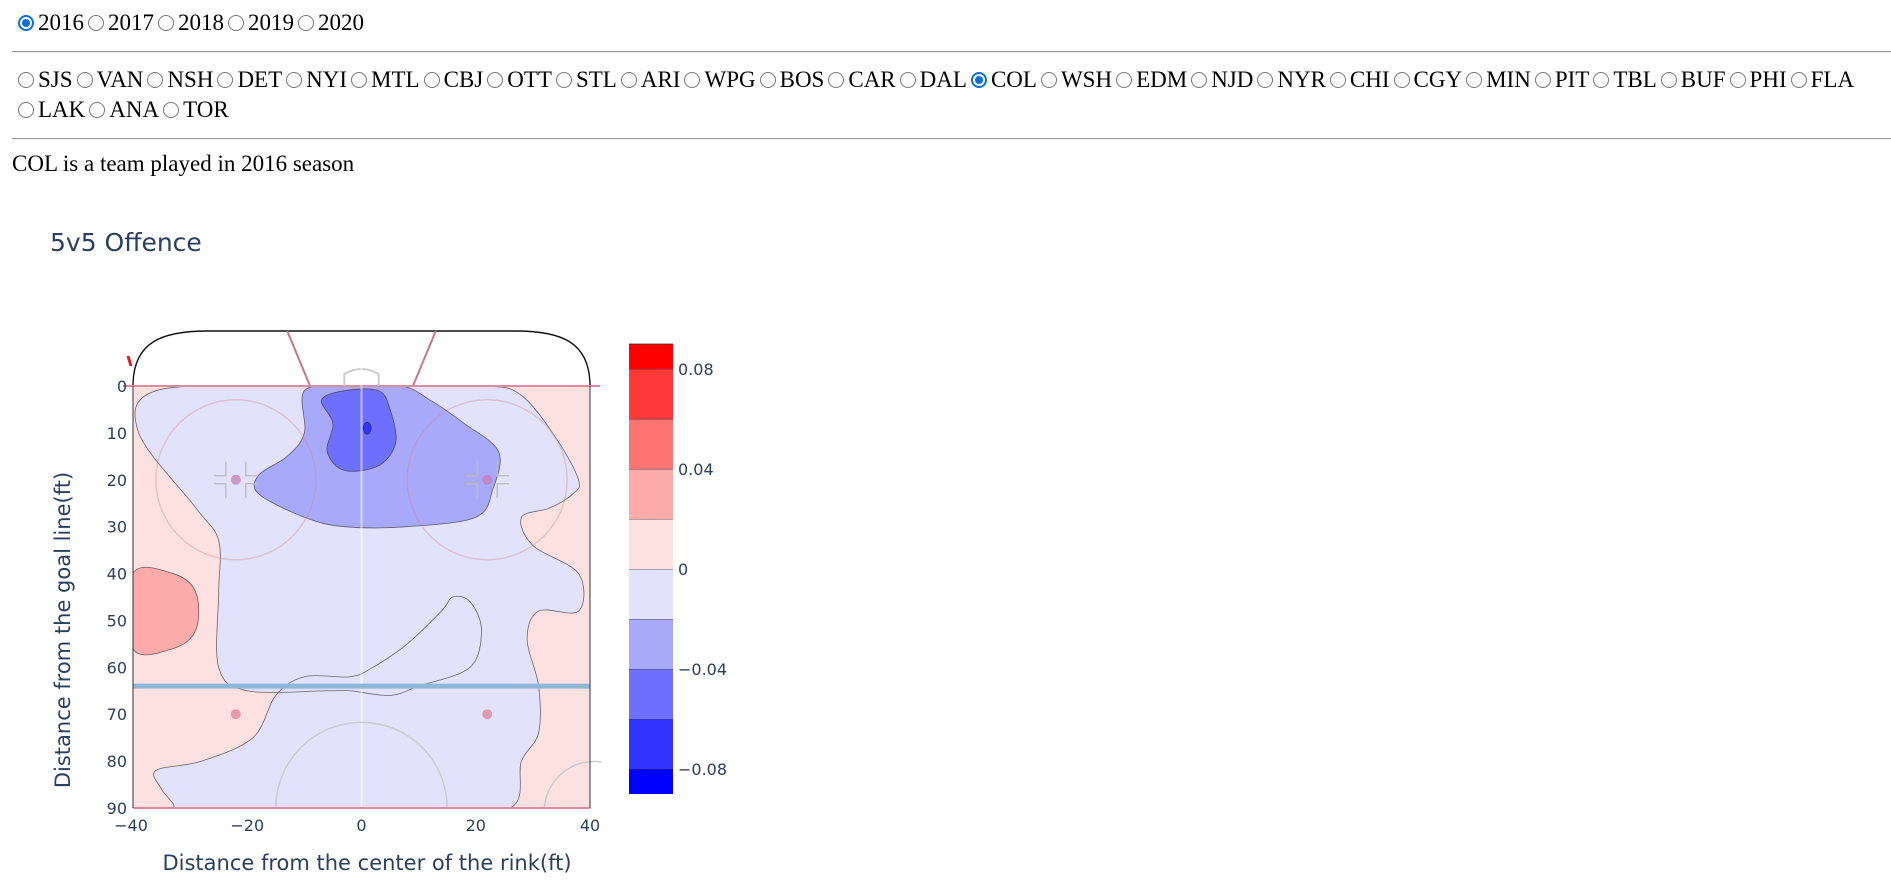 The height and width of the screenshot is (886, 1891). I want to click on colorbar, so click(651, 568).